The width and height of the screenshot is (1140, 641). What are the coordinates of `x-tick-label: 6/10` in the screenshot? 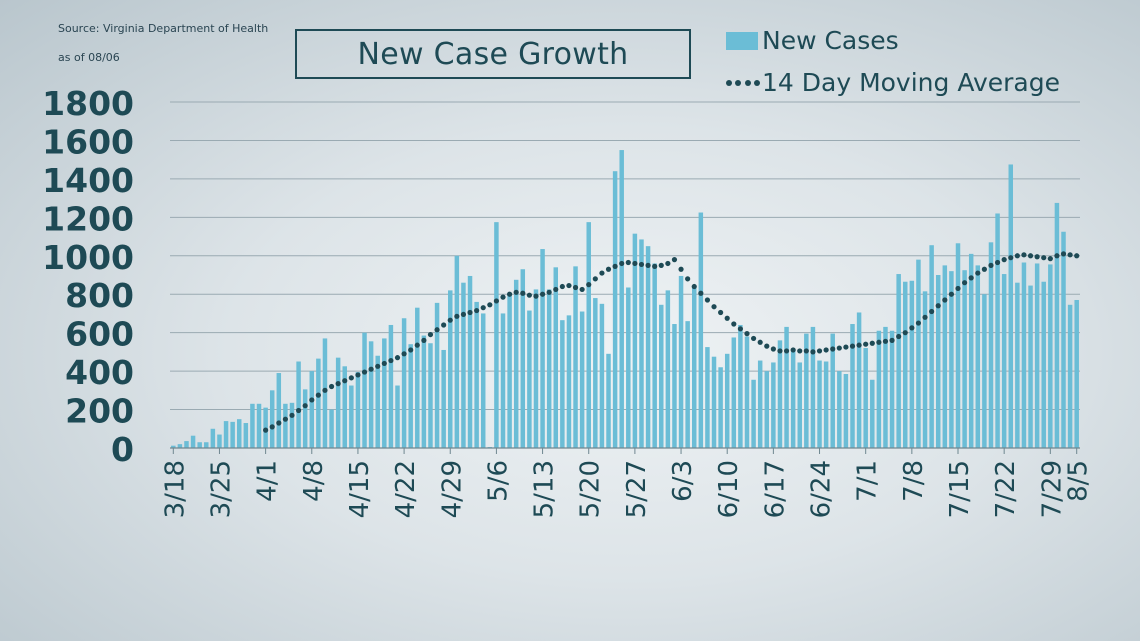 It's located at (729, 489).